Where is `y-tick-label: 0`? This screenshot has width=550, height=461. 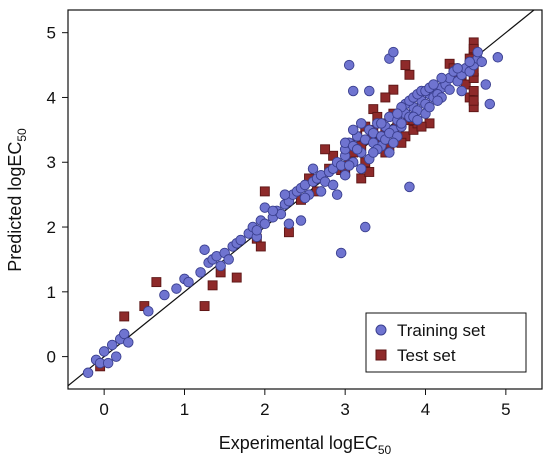 y-tick-label: 0 is located at coordinates (51, 357).